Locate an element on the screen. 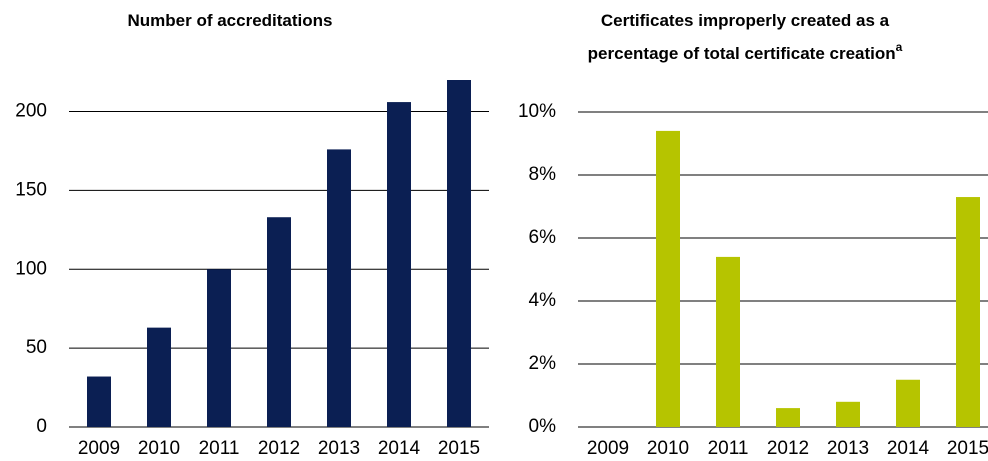 This screenshot has height=461, width=988. title-superscript: a is located at coordinates (899, 47).